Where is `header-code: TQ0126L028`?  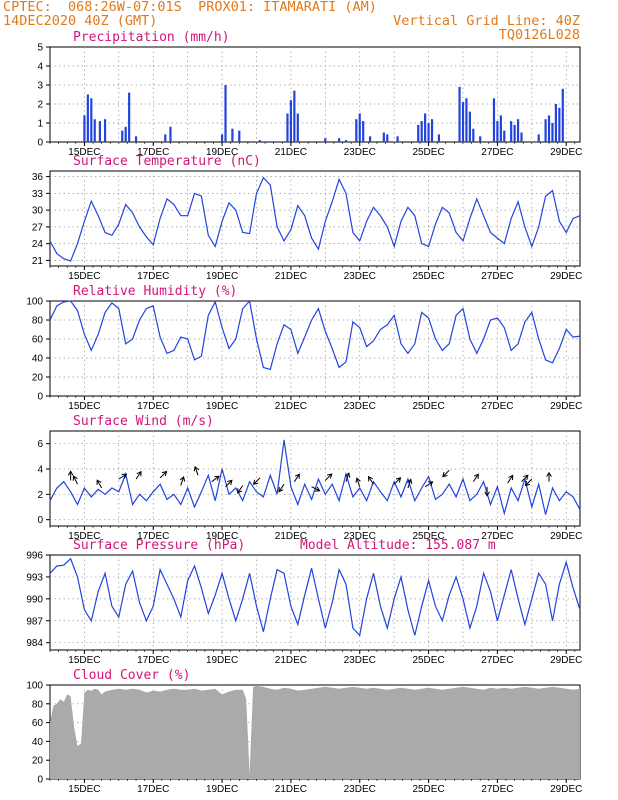
header-code: TQ0126L028 is located at coordinates (539, 35).